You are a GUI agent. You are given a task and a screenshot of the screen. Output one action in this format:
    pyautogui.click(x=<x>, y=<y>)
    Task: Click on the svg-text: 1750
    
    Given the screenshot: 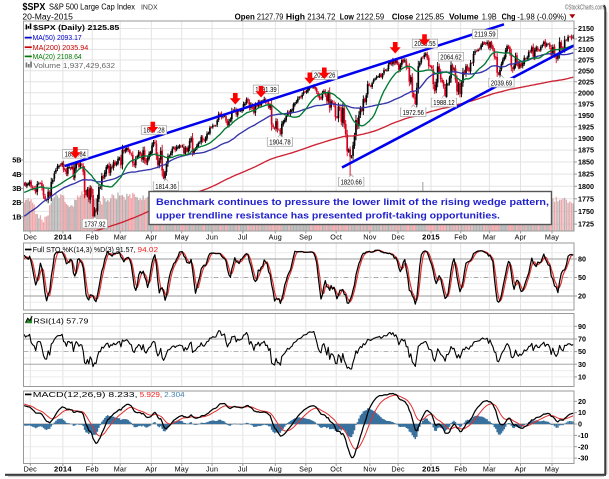 What is the action you would take?
    pyautogui.click(x=586, y=211)
    